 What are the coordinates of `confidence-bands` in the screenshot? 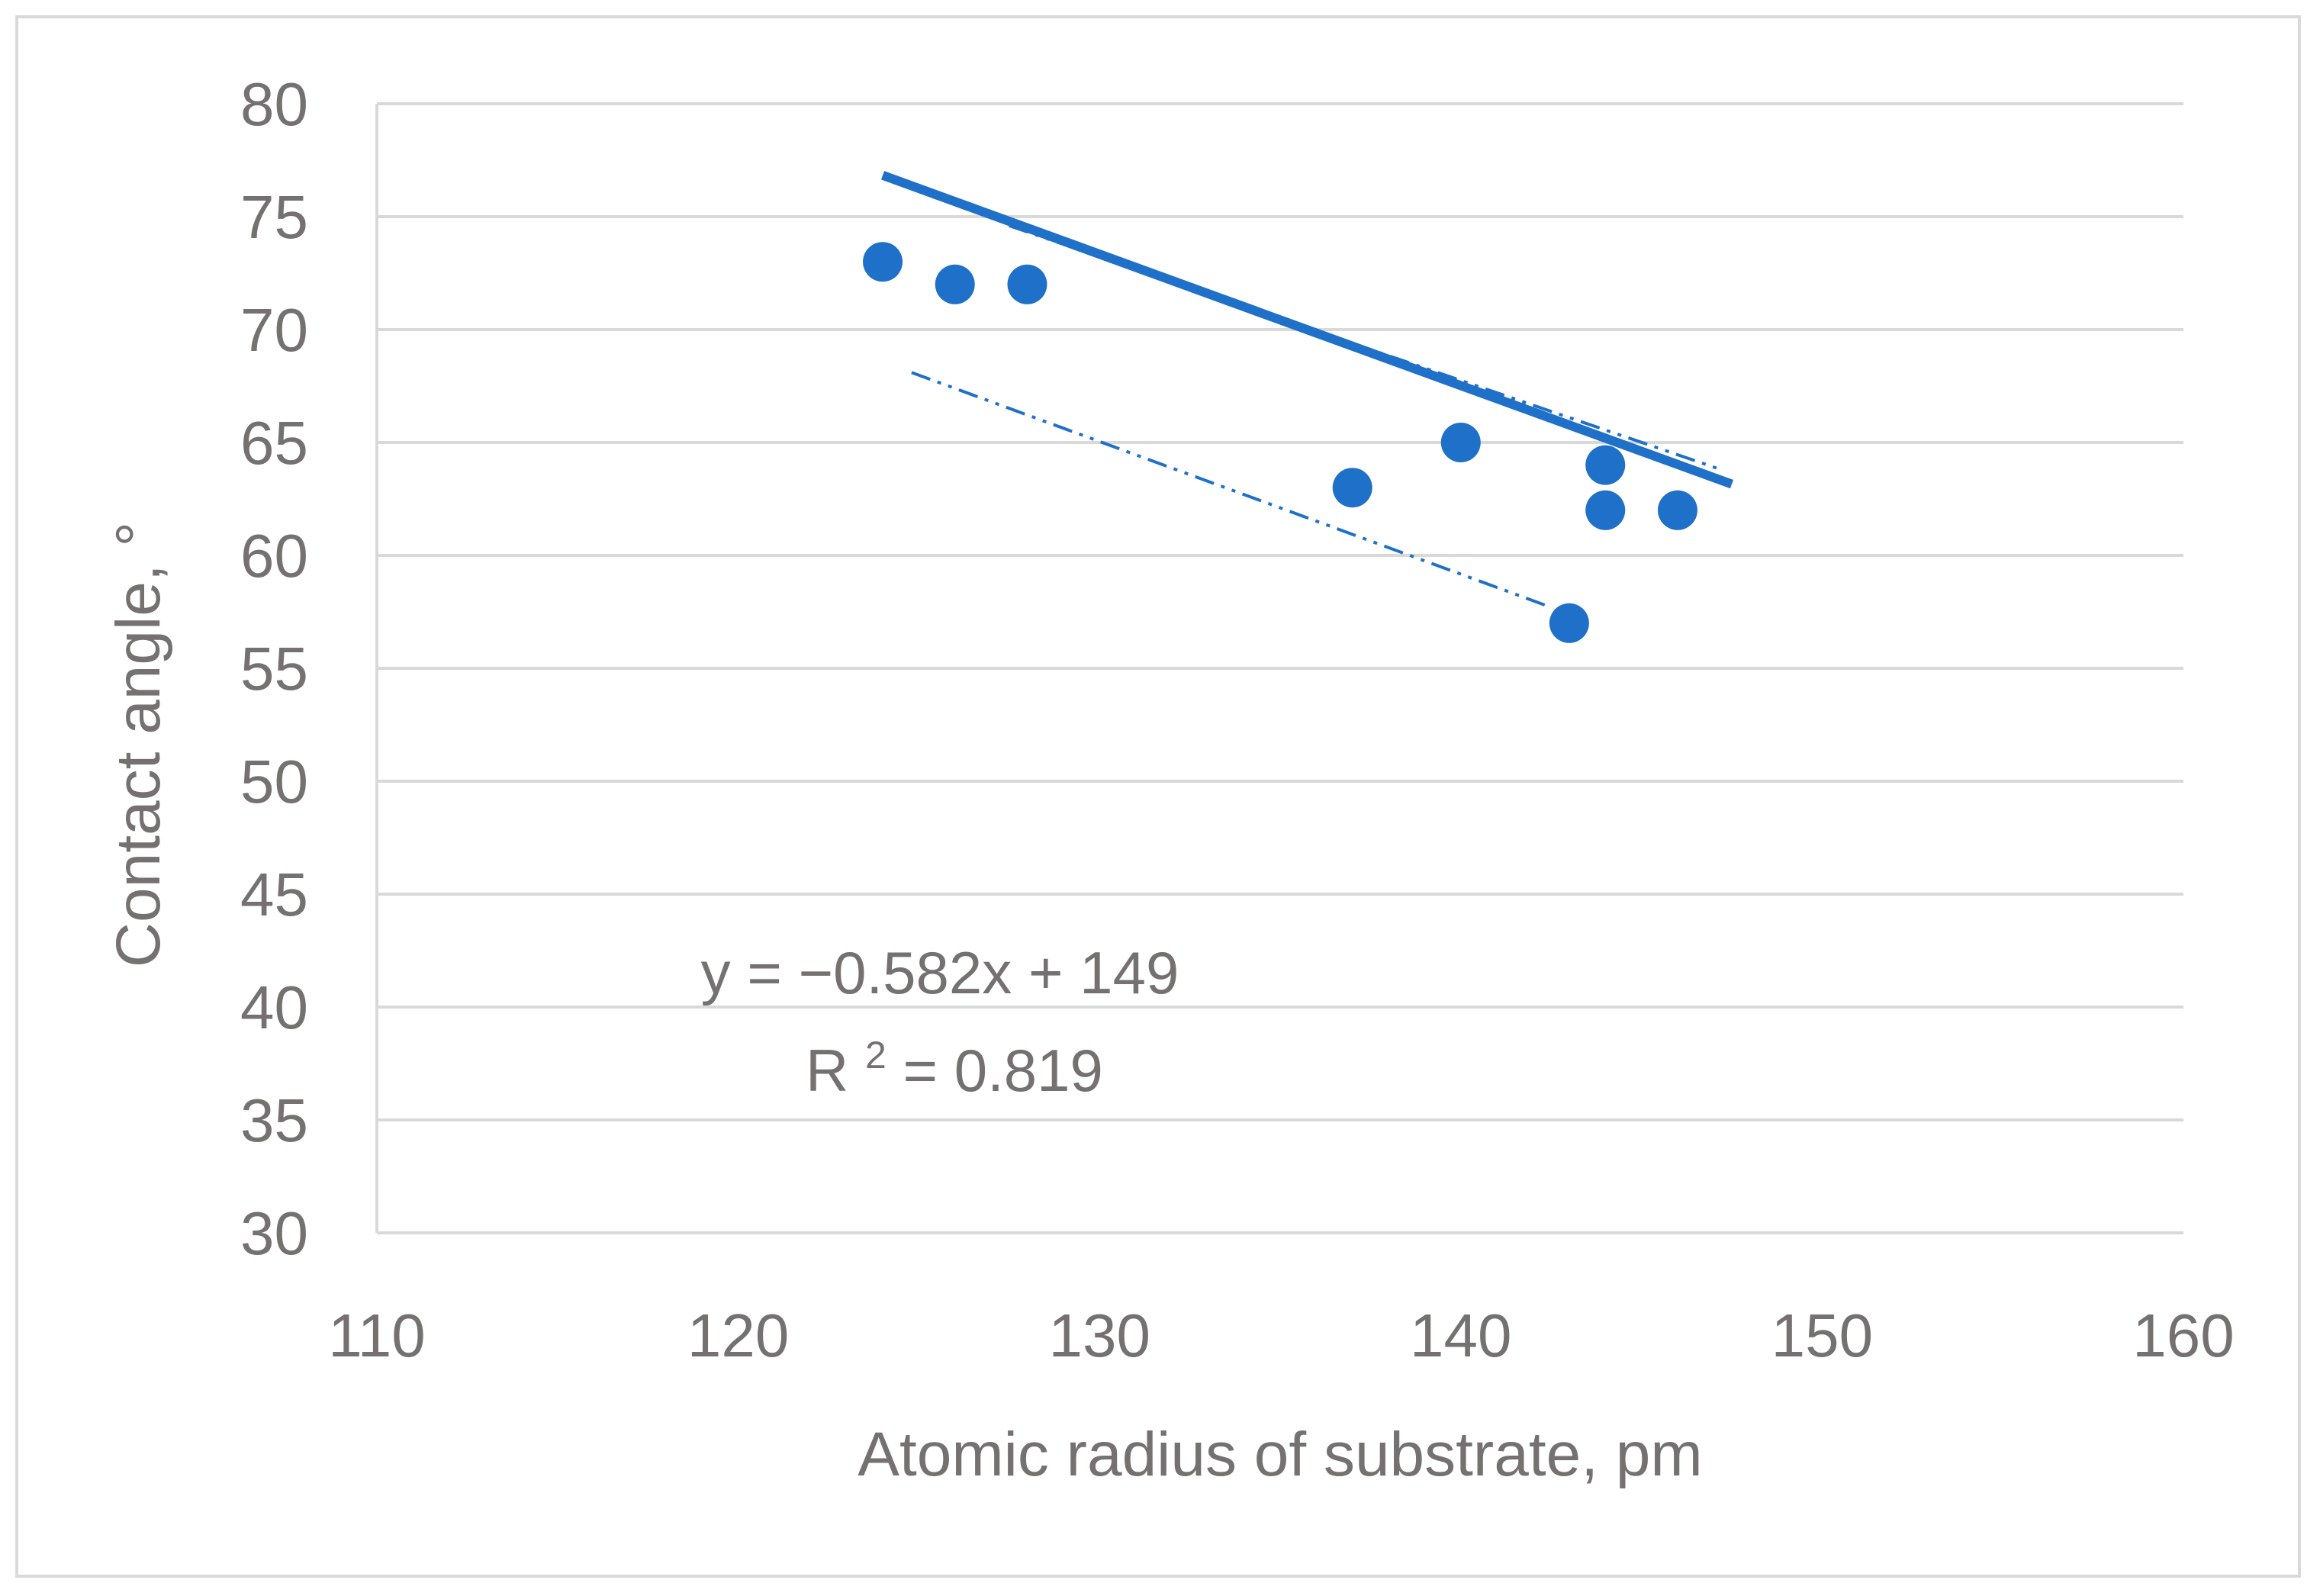 It's located at (1316, 416).